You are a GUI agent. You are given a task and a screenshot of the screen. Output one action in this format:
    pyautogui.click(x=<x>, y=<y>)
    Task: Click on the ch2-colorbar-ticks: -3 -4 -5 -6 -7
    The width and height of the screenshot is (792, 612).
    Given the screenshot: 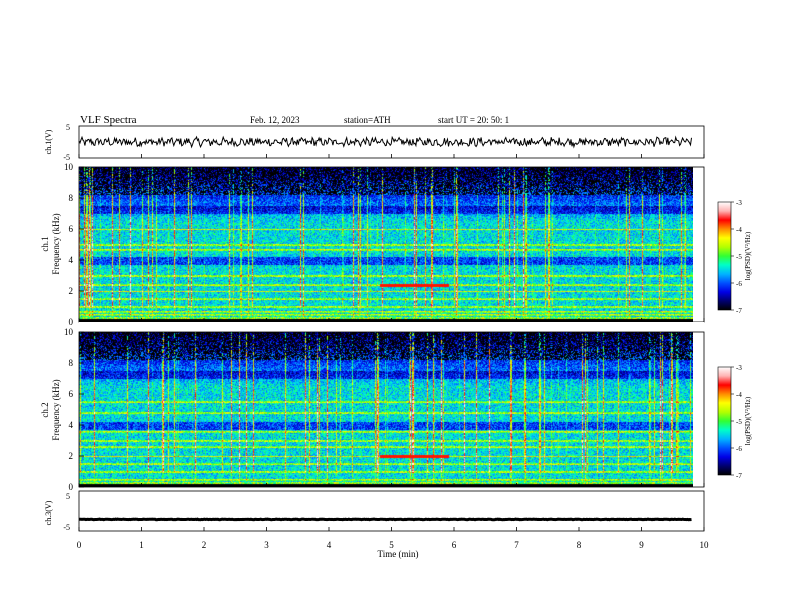 What is the action you would take?
    pyautogui.click(x=736, y=422)
    